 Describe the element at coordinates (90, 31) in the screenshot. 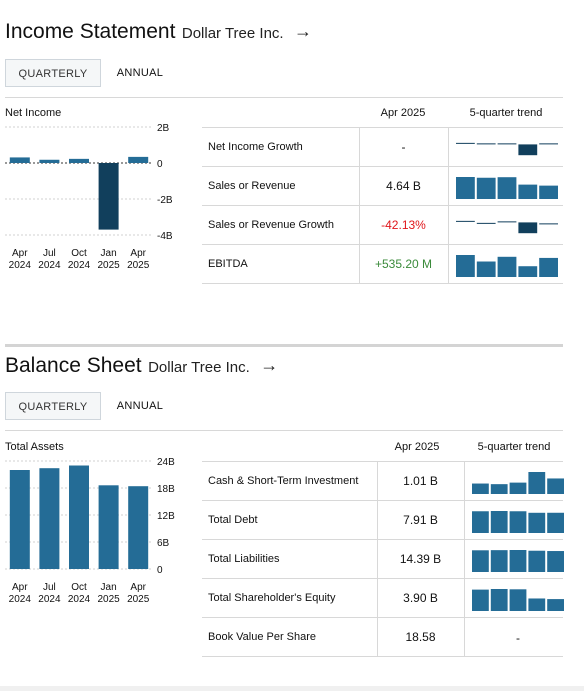

I see `section-title: Income Statement` at that location.